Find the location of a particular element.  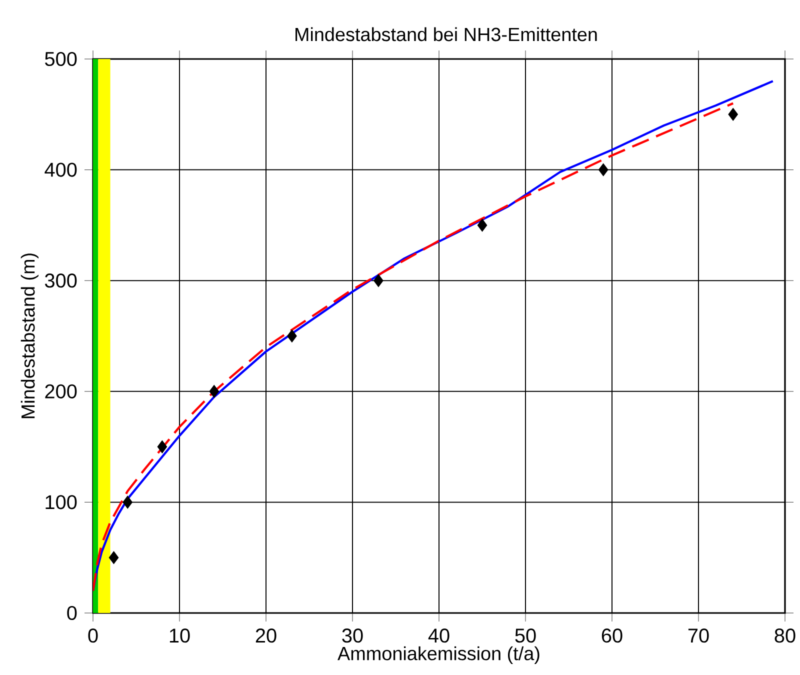

y-axis-title: Mindestabstand (m) is located at coordinates (29, 336).